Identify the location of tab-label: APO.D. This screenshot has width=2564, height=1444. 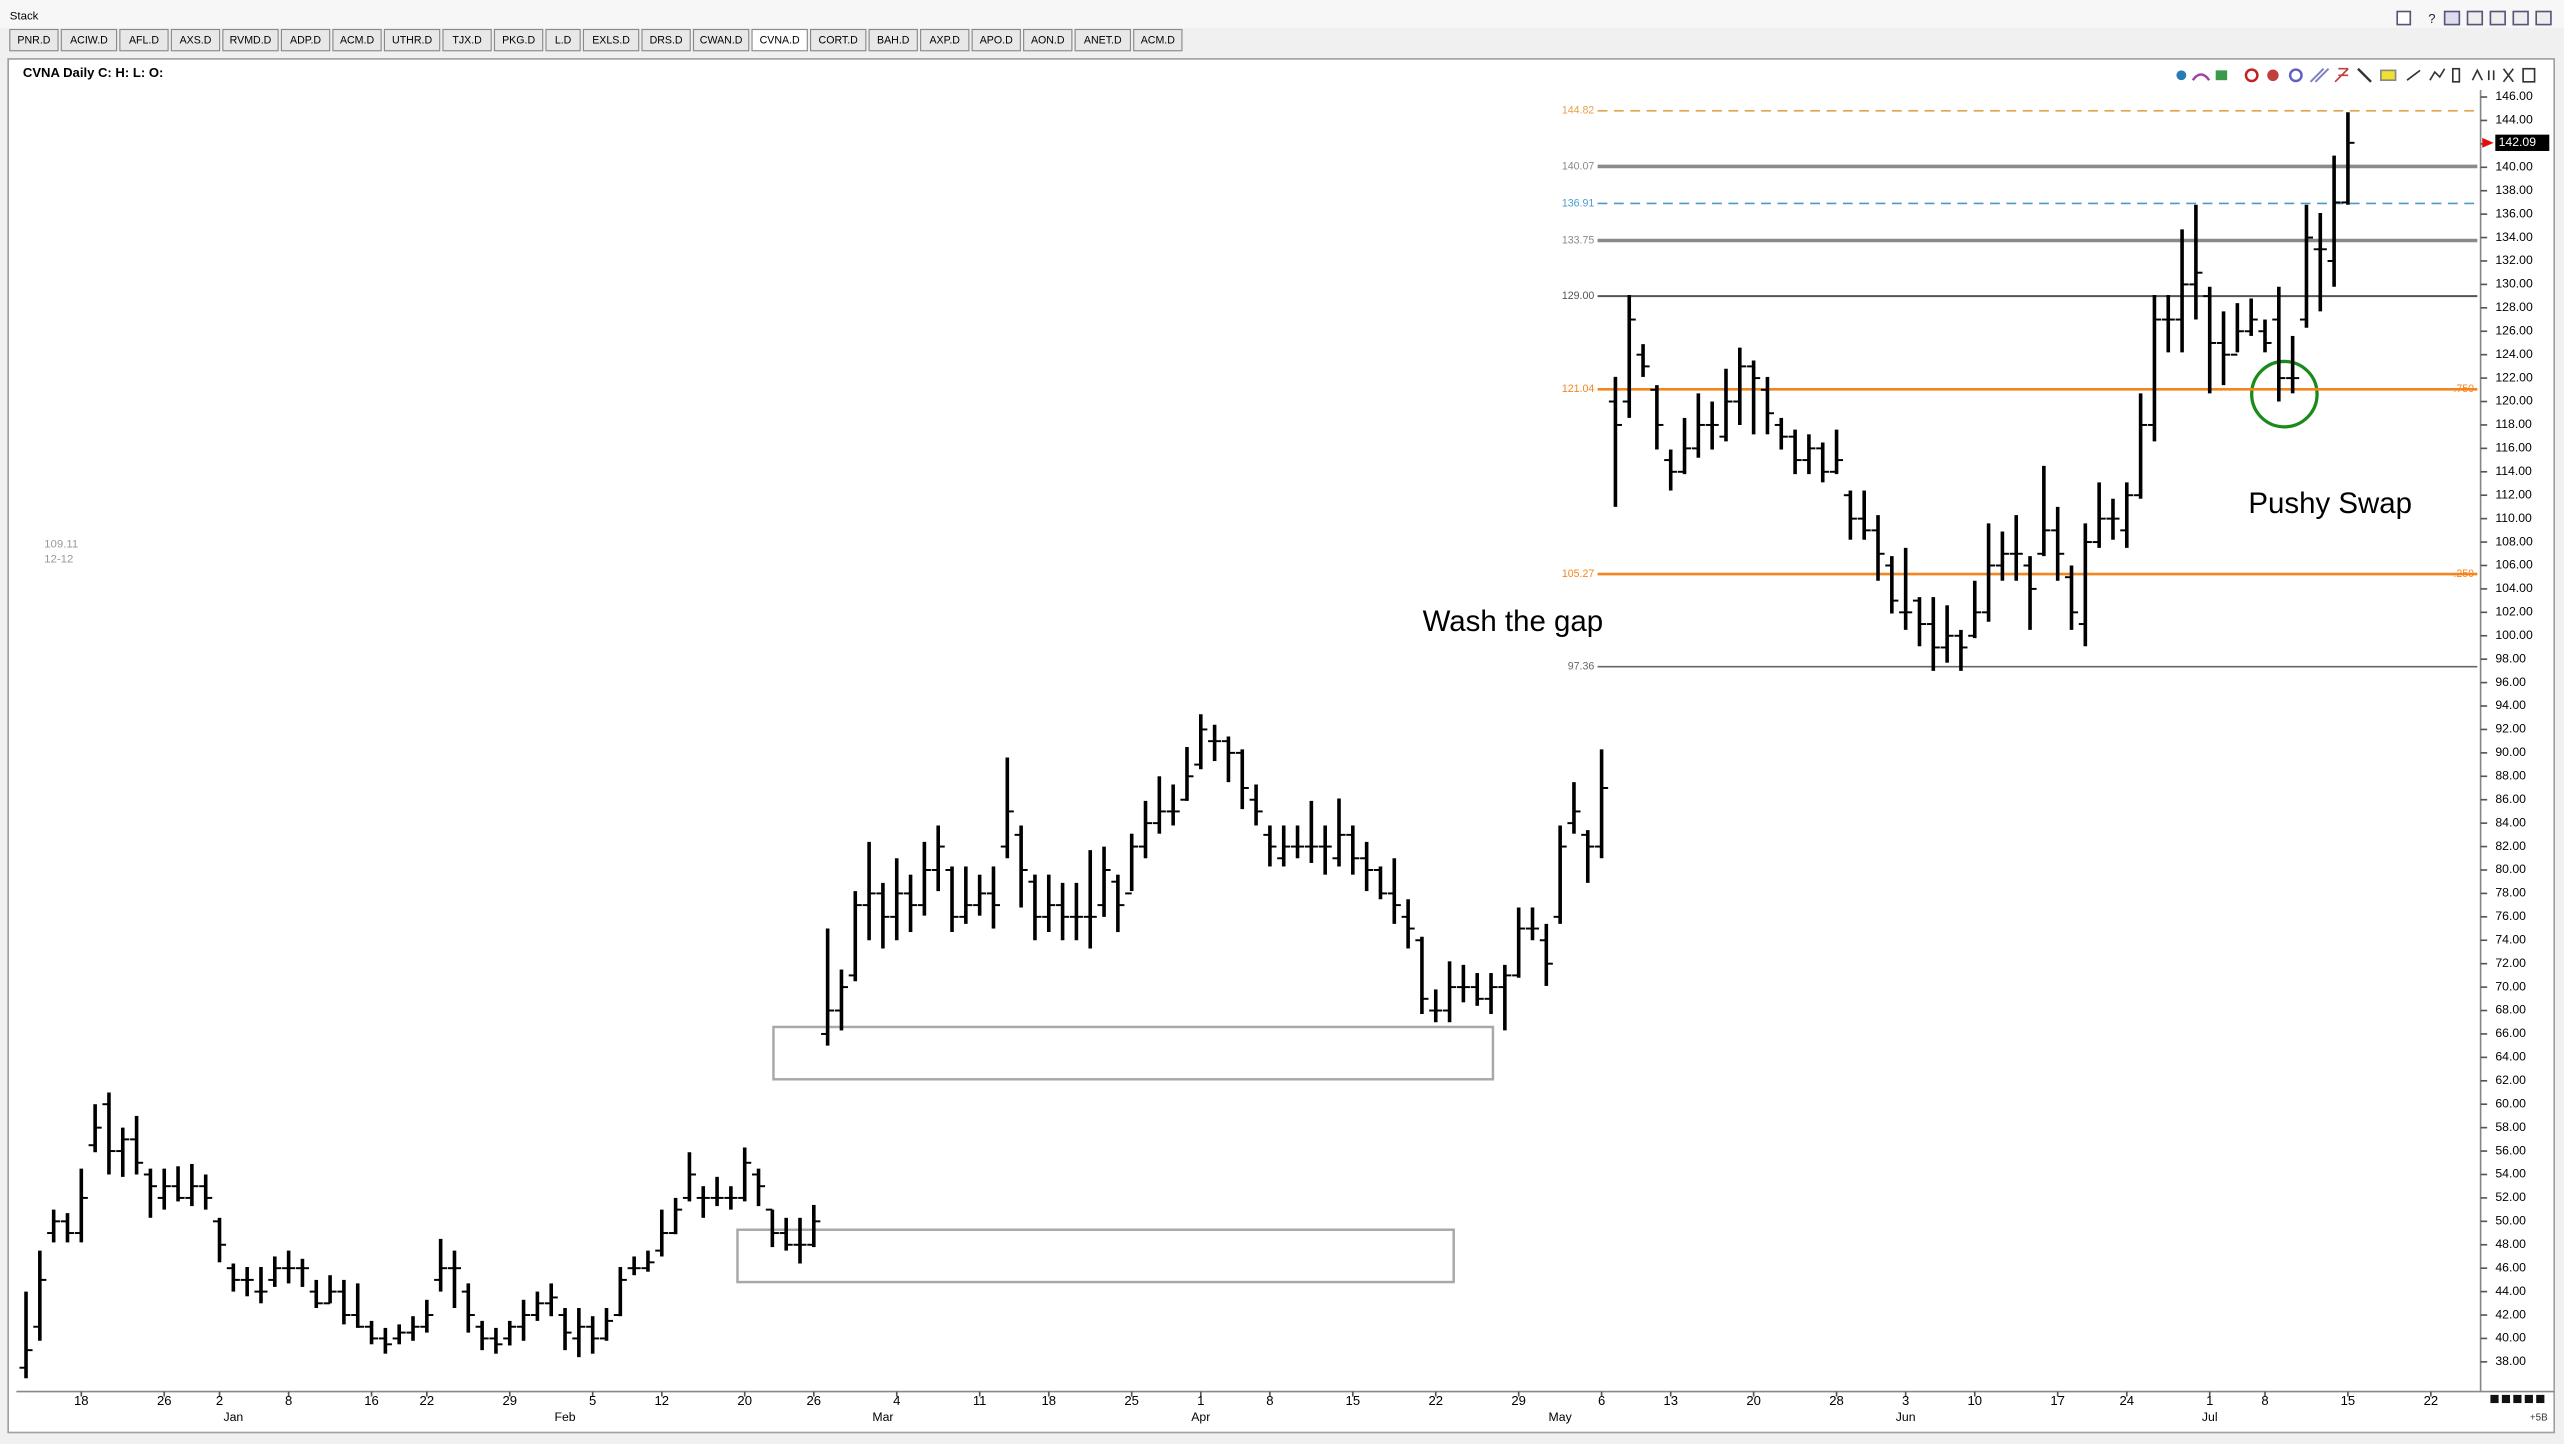
(996, 41).